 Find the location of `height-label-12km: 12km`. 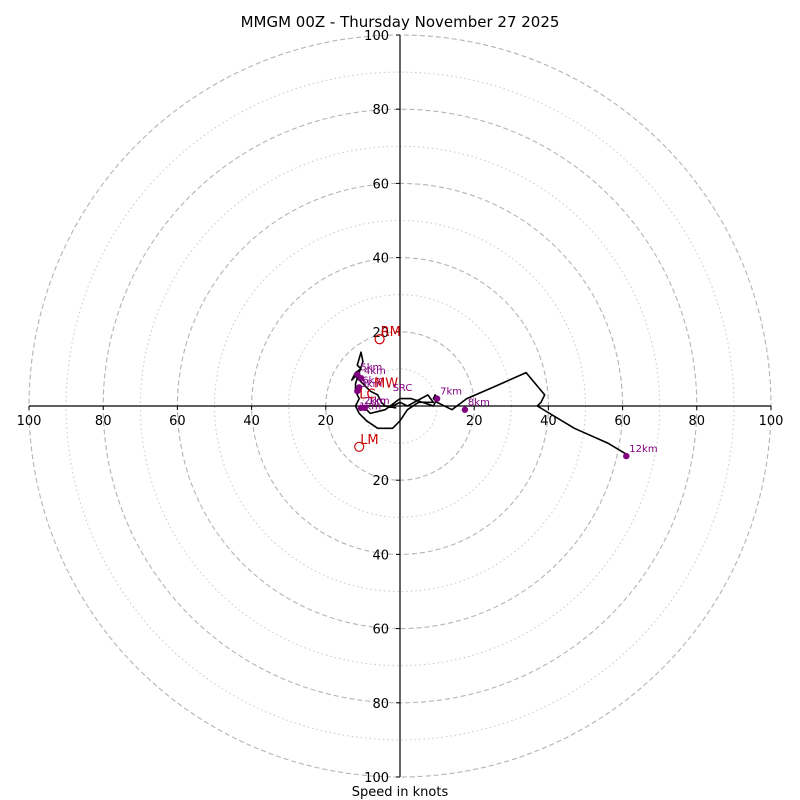

height-label-12km: 12km is located at coordinates (643, 449).